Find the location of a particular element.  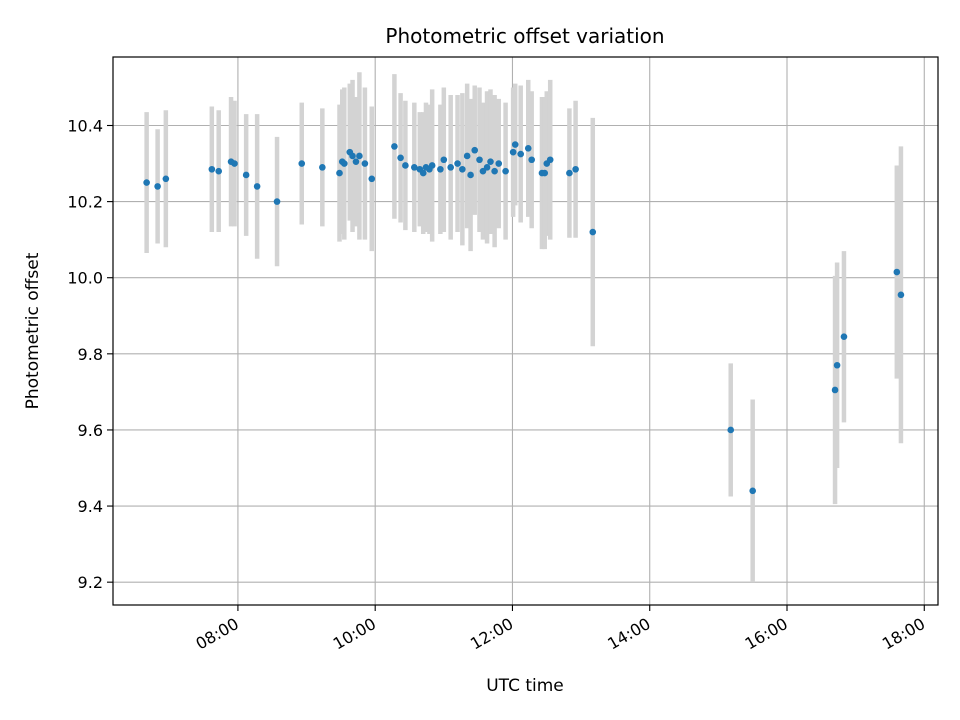

y-tick-label: 9.8 is located at coordinates (90, 354).